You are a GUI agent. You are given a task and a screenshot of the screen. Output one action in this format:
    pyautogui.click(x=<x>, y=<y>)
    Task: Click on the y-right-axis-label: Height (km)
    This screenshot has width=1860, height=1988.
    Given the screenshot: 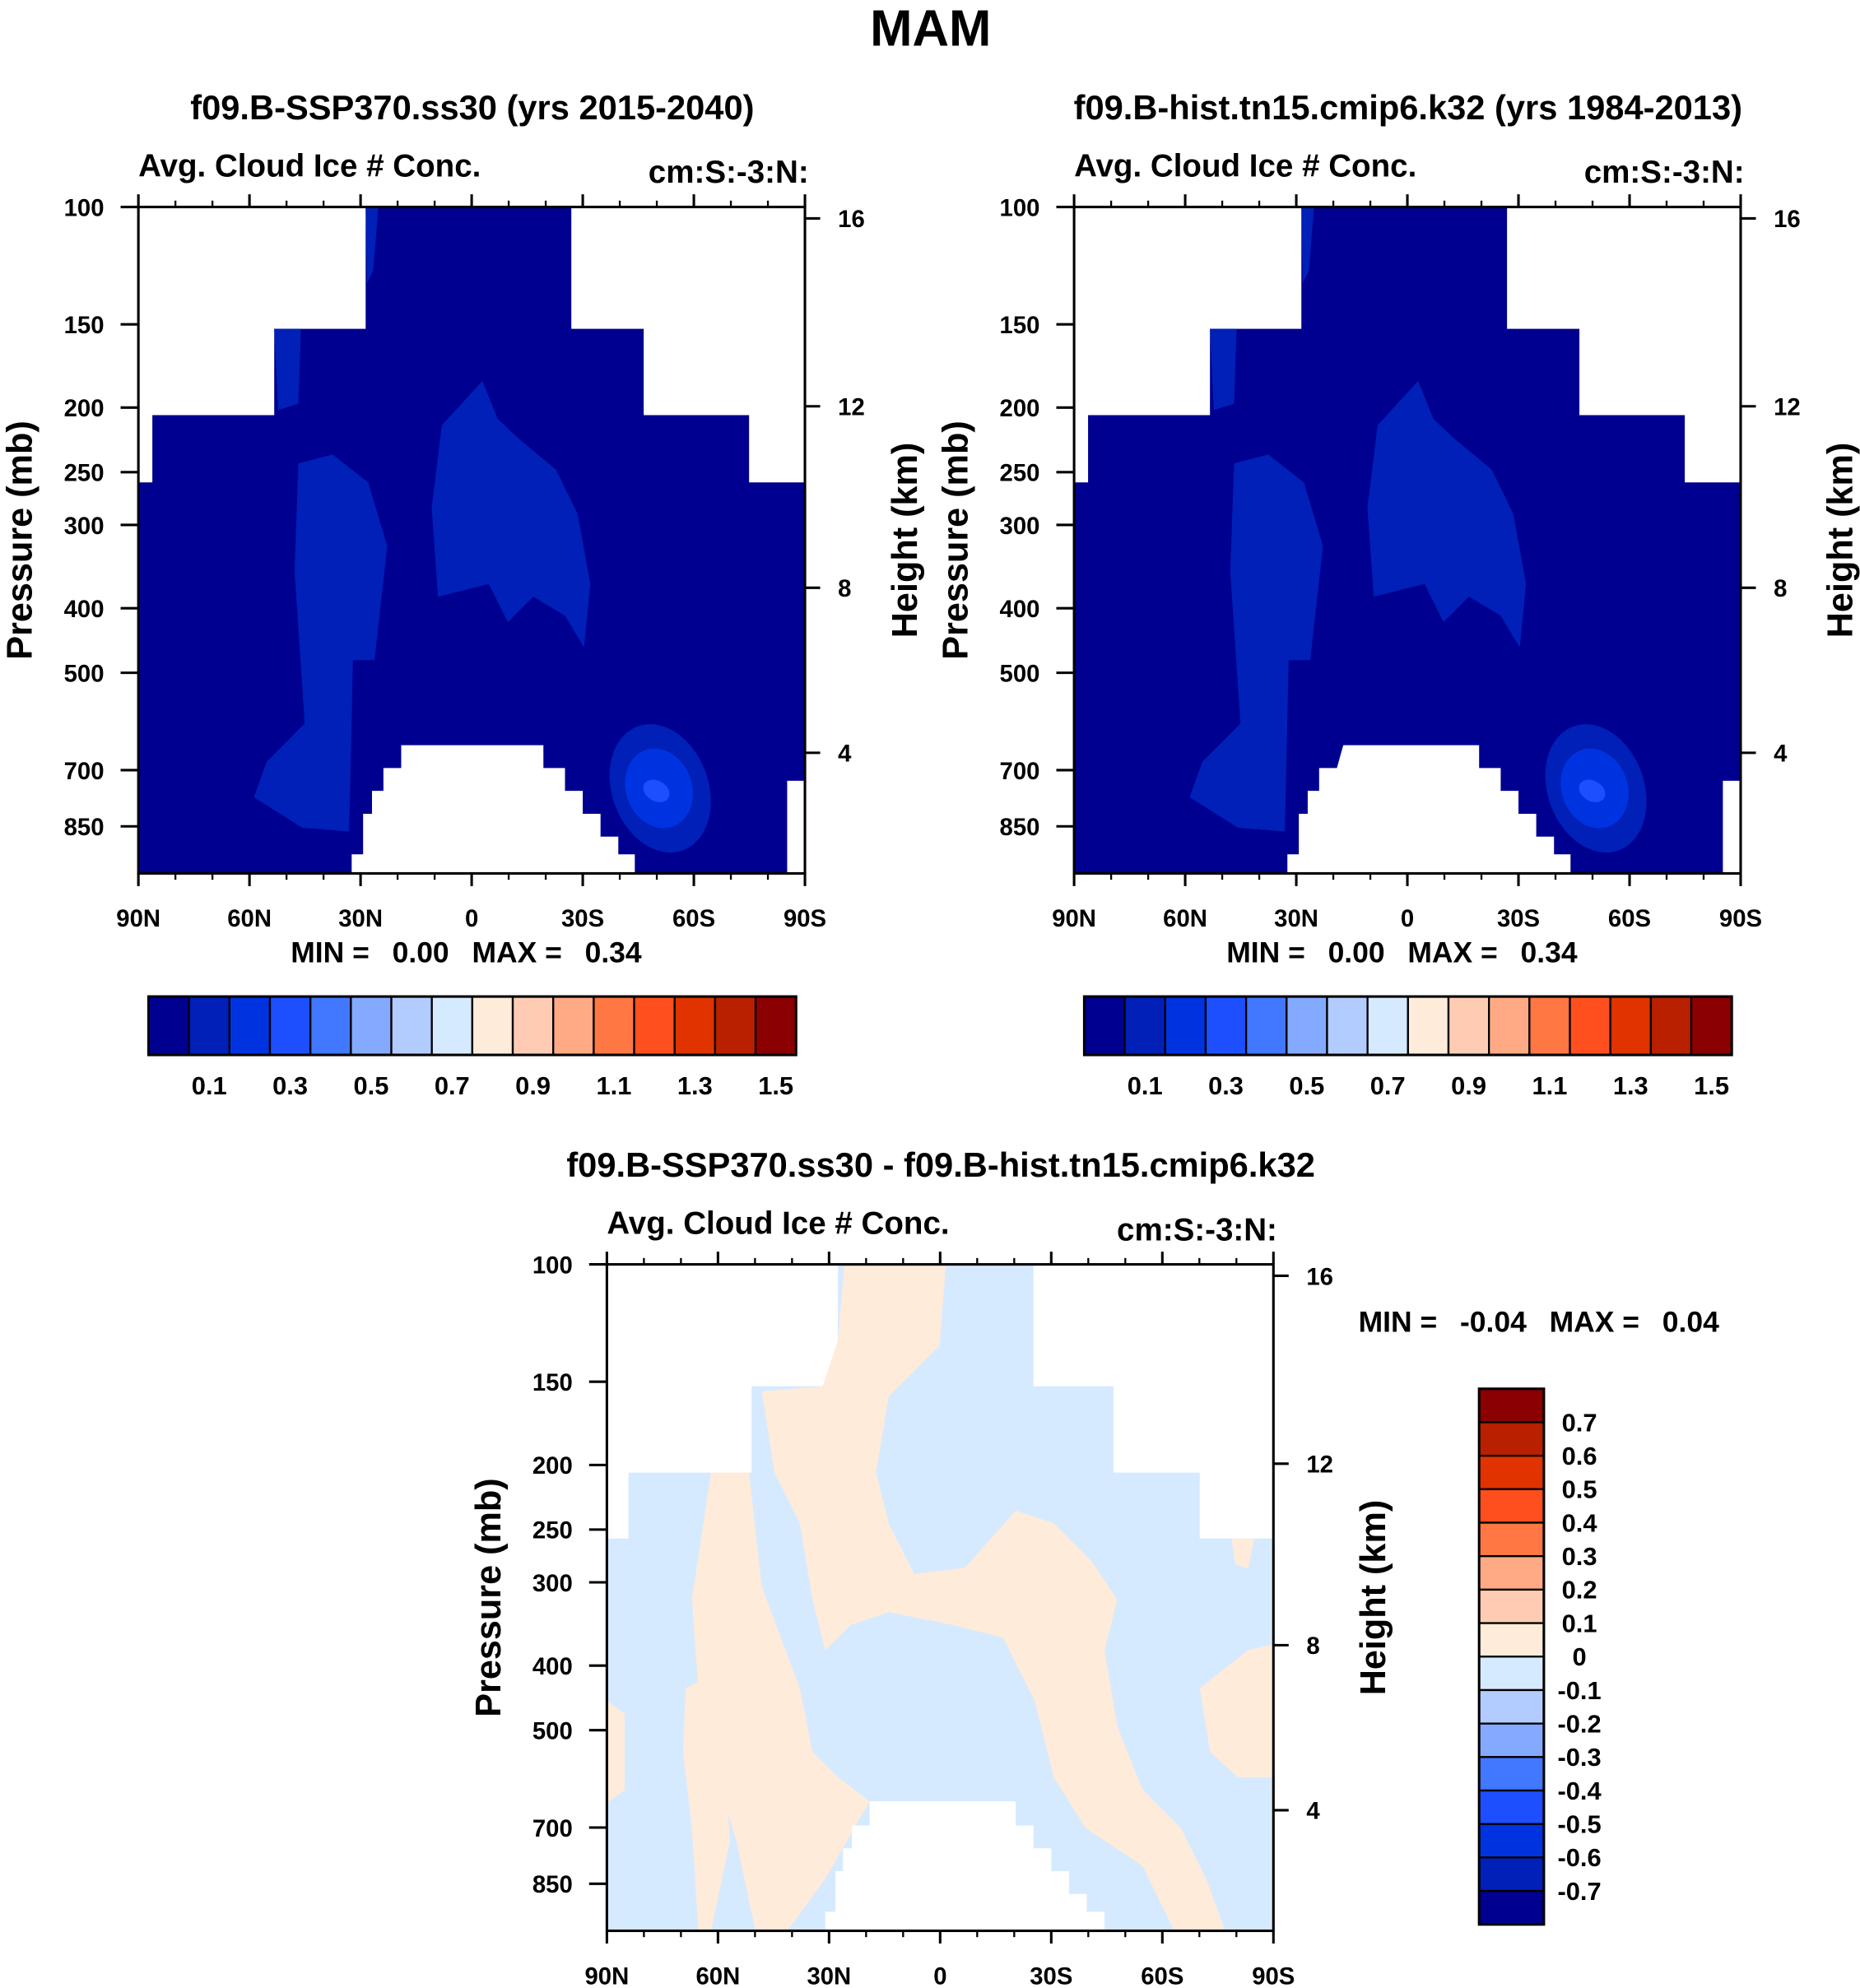 What is the action you would take?
    pyautogui.click(x=905, y=541)
    